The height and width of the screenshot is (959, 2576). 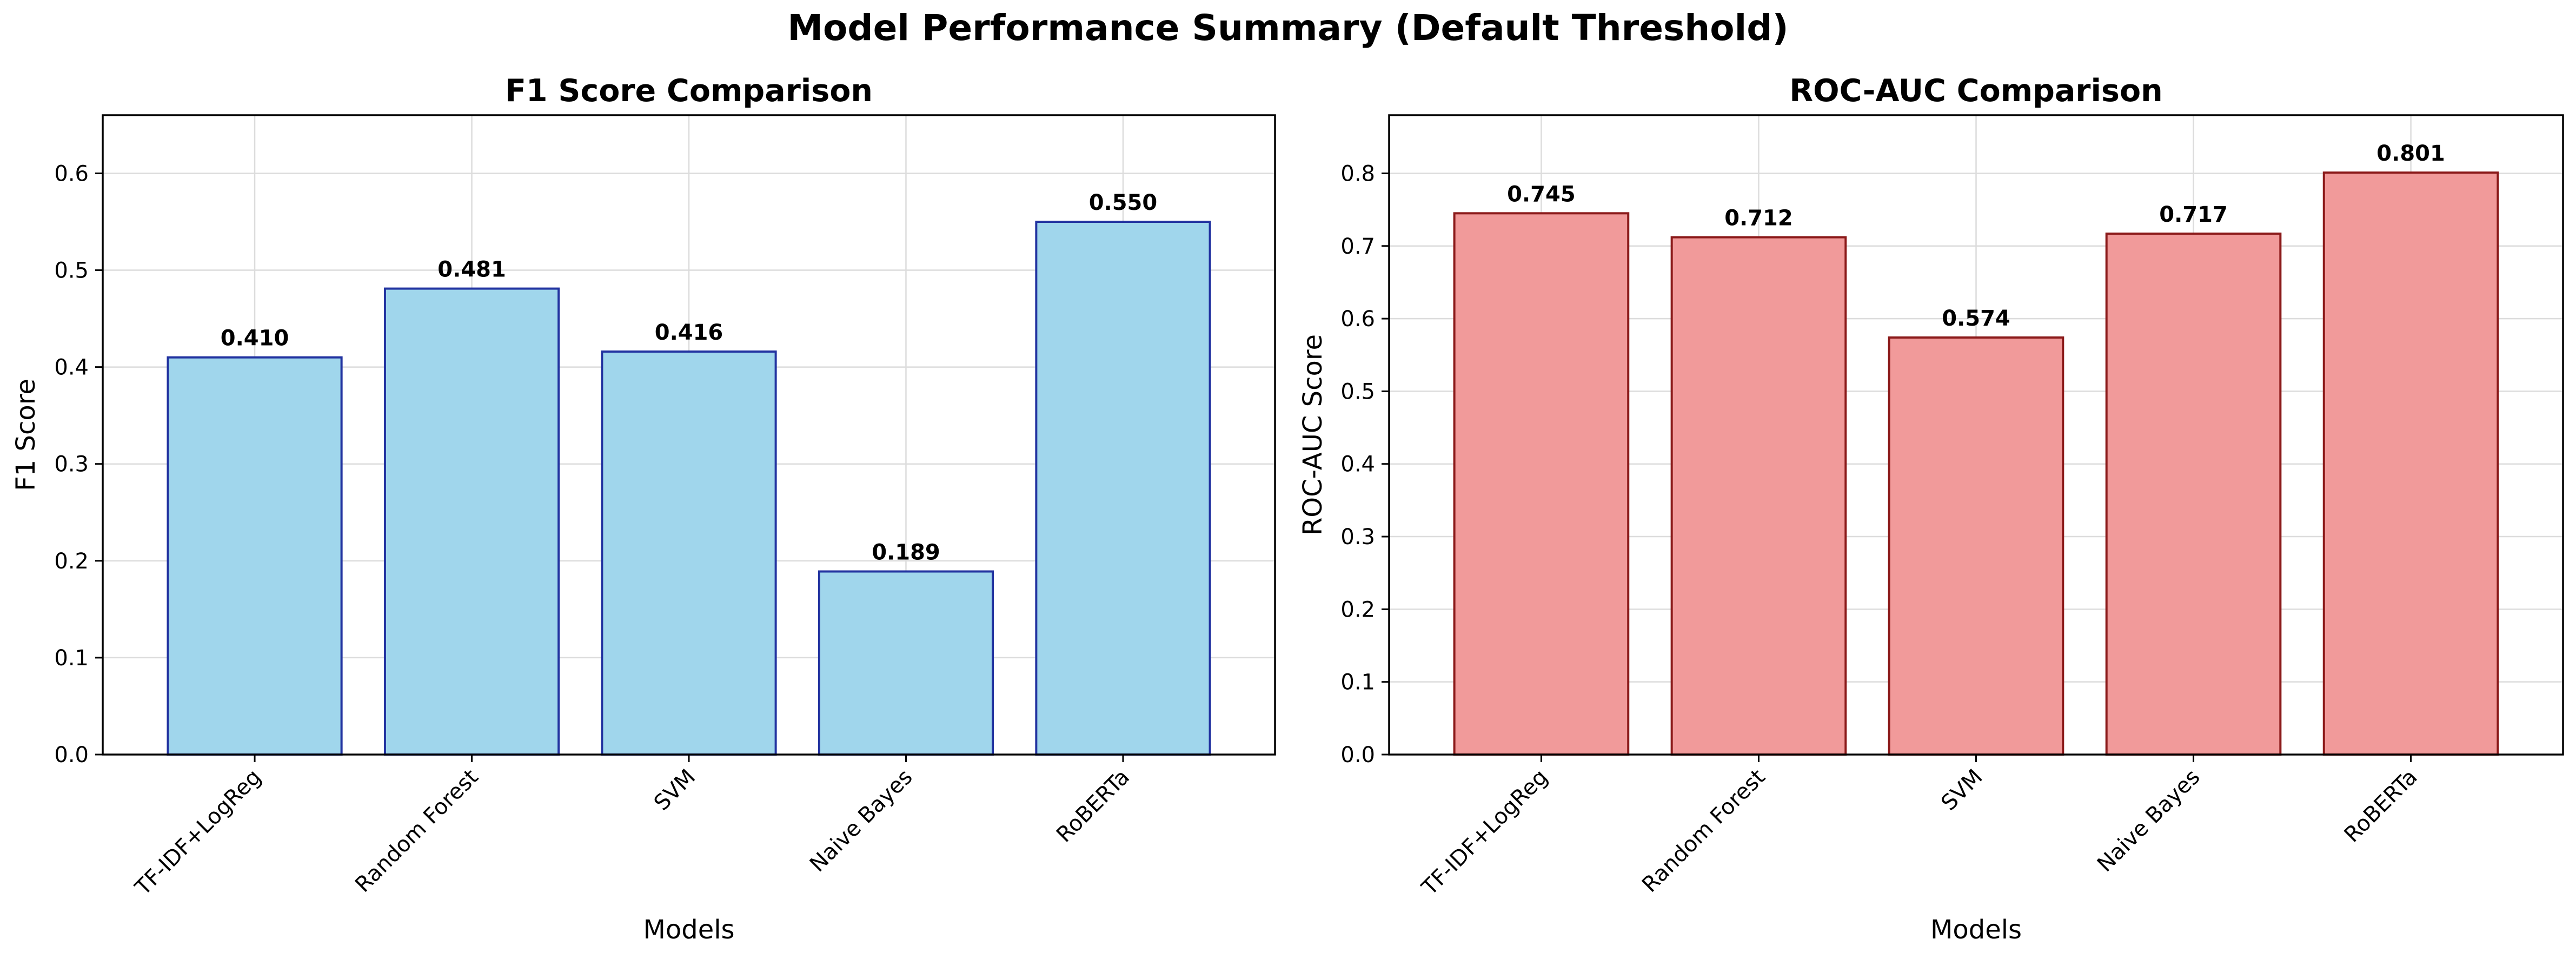 I want to click on f1-chart-title: F1 Score Comparison, so click(x=689, y=91).